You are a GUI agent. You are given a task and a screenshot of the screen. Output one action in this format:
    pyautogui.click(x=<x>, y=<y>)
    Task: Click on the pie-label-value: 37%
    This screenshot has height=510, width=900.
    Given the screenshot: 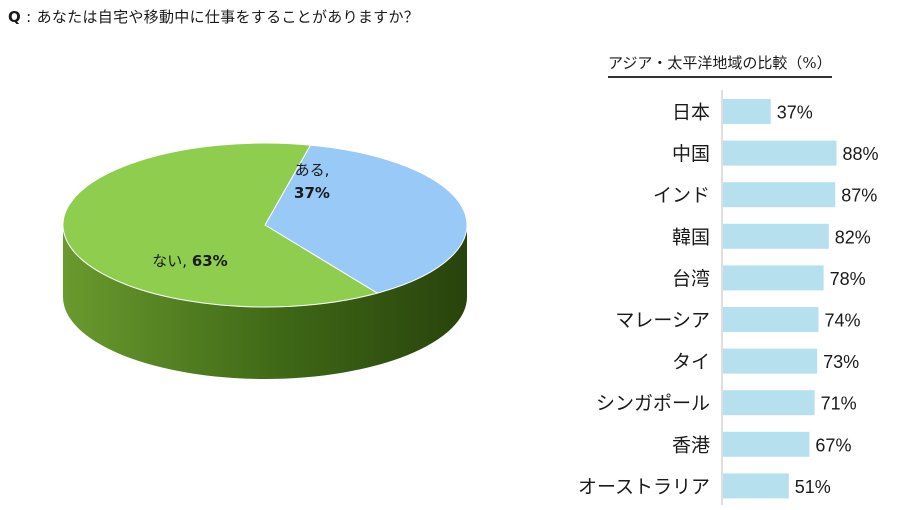 What is the action you would take?
    pyautogui.click(x=312, y=193)
    